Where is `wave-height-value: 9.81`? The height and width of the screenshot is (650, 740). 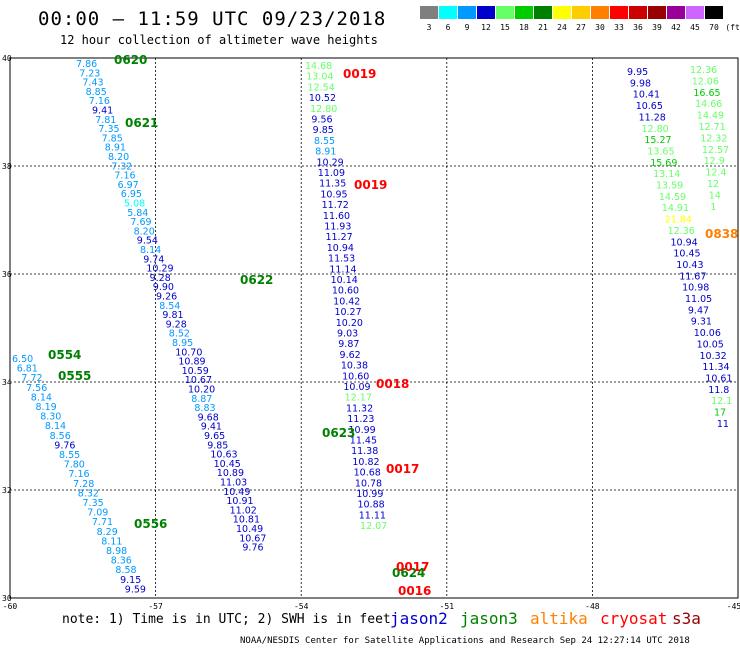 wave-height-value: 9.81 is located at coordinates (172, 315).